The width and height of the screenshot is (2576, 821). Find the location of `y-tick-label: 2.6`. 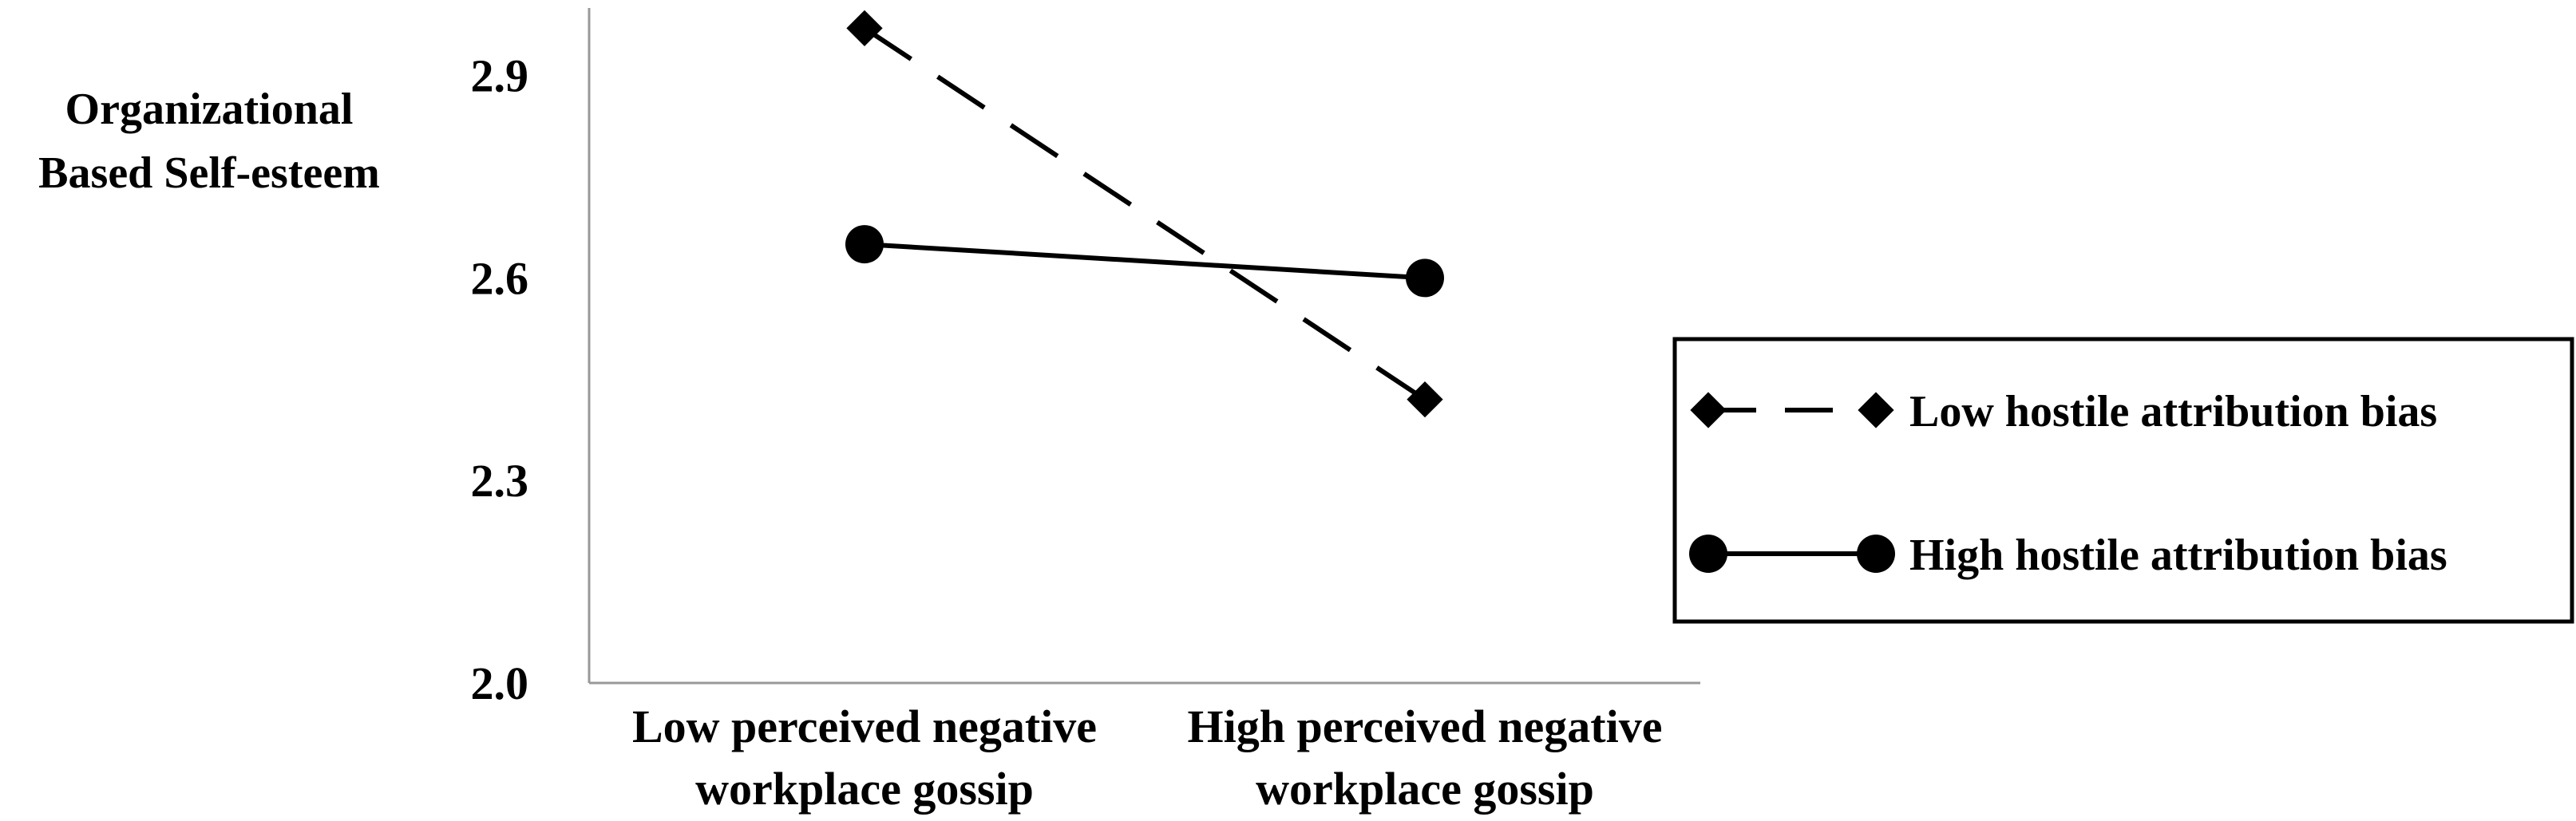

y-tick-label: 2.6 is located at coordinates (500, 278).